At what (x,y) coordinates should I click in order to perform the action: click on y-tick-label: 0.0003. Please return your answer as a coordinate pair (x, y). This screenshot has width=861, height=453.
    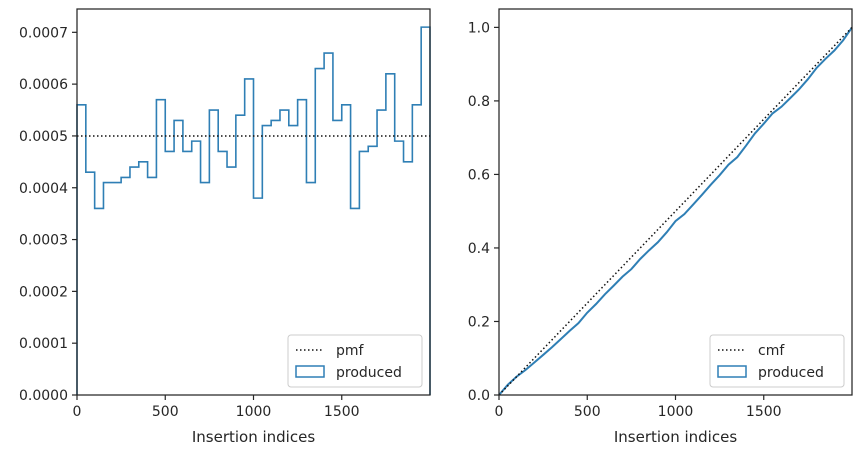
    Looking at the image, I should click on (43, 241).